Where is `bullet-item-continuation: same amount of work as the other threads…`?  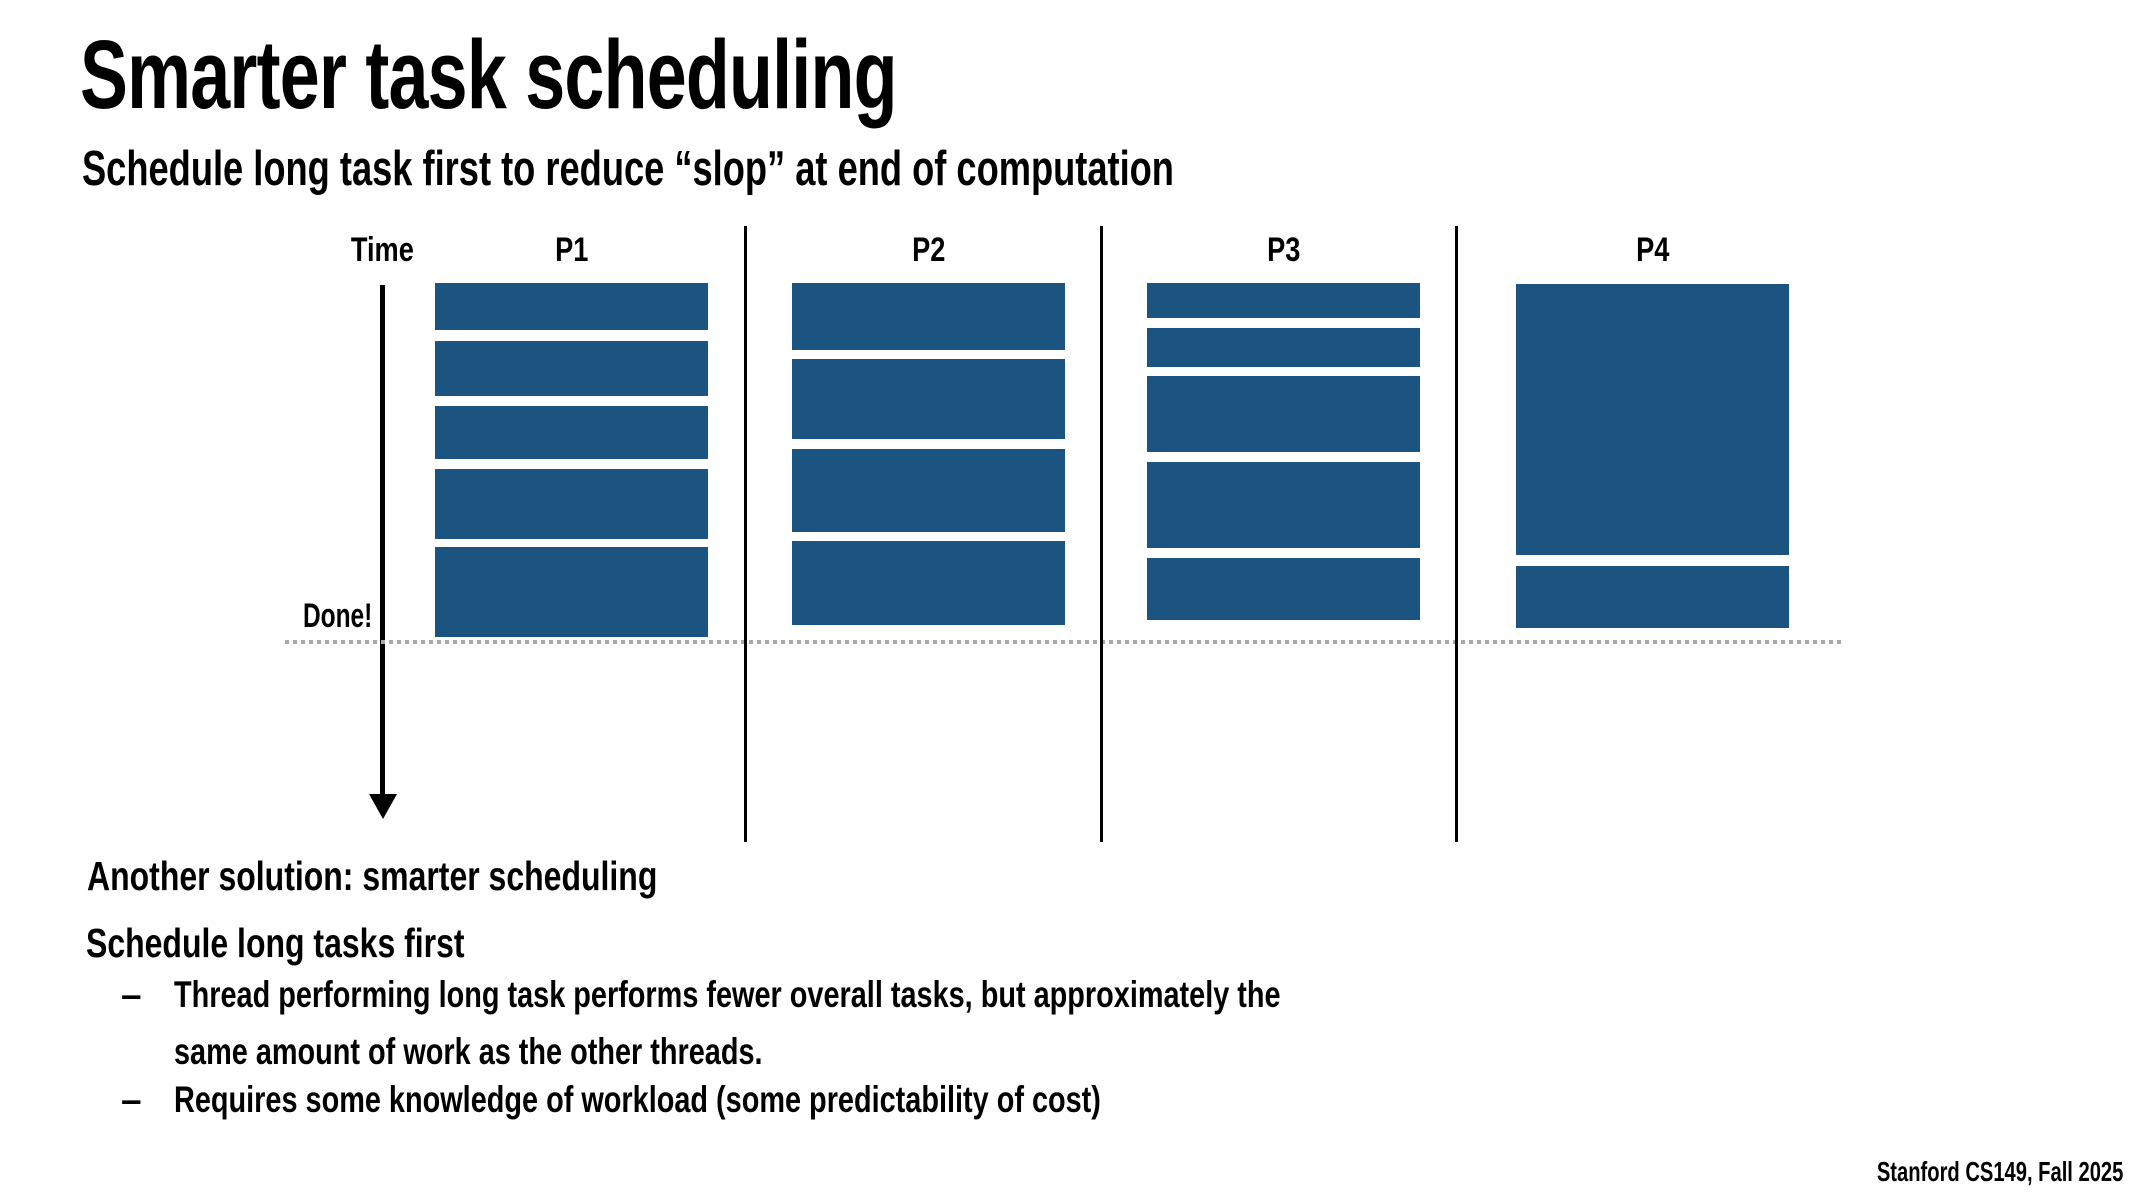
bullet-item-continuation: same amount of work as the other threads… is located at coordinates (551, 1052).